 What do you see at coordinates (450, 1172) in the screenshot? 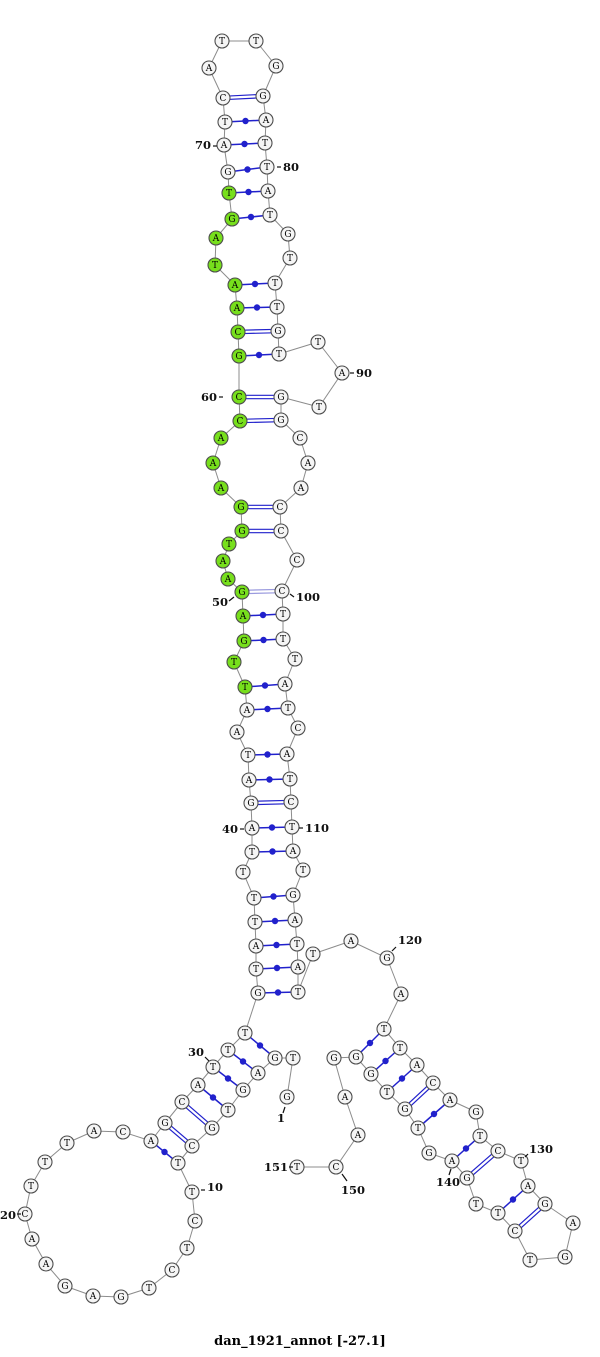
I see `label-tick` at bounding box center [450, 1172].